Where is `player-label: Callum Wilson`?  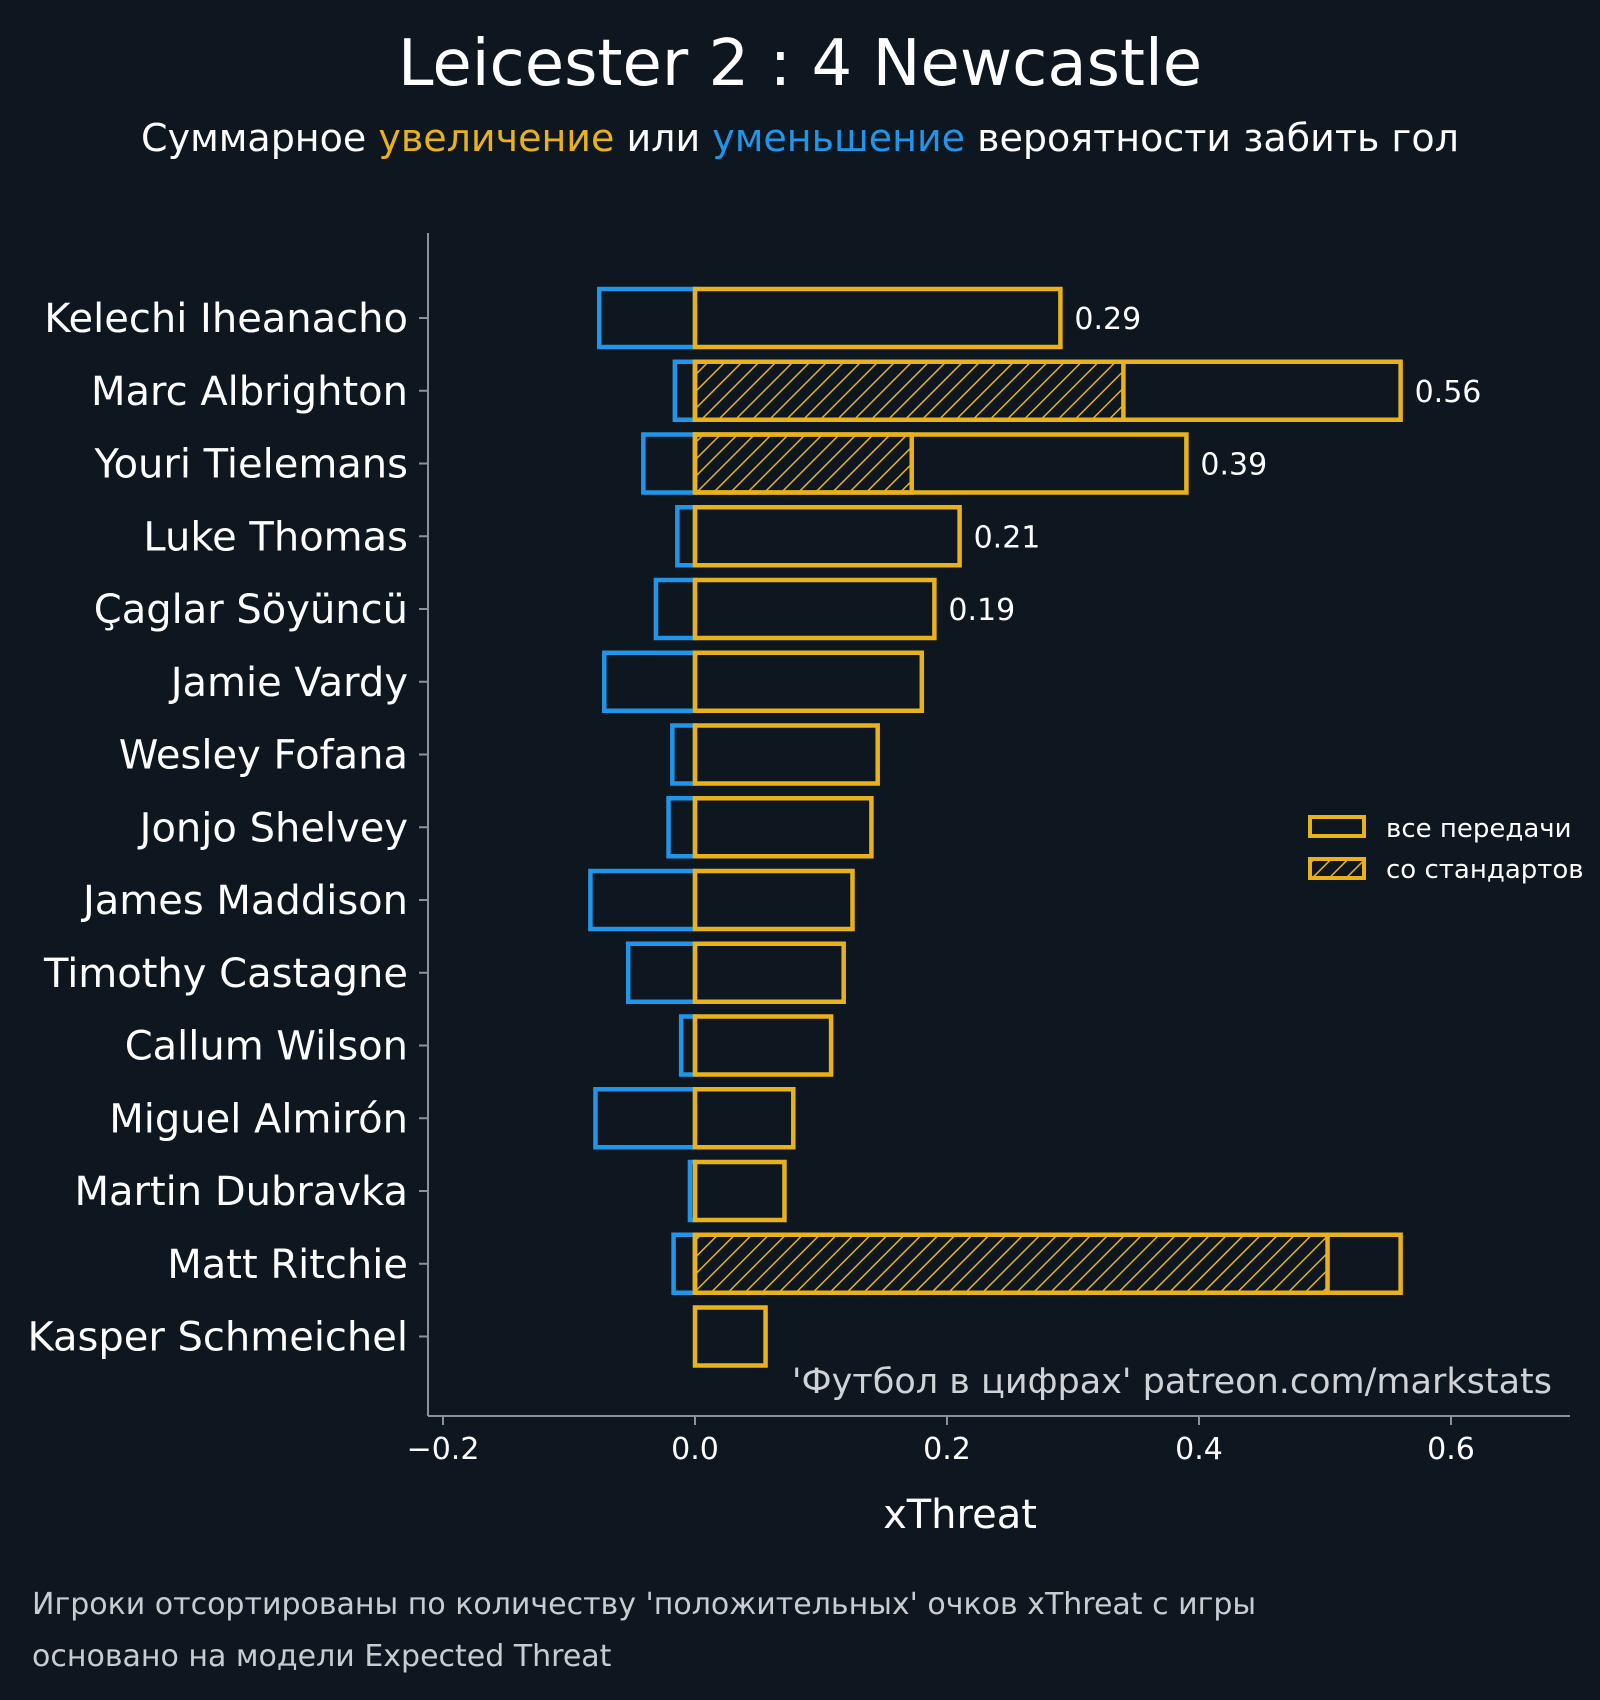
player-label: Callum Wilson is located at coordinates (266, 1047).